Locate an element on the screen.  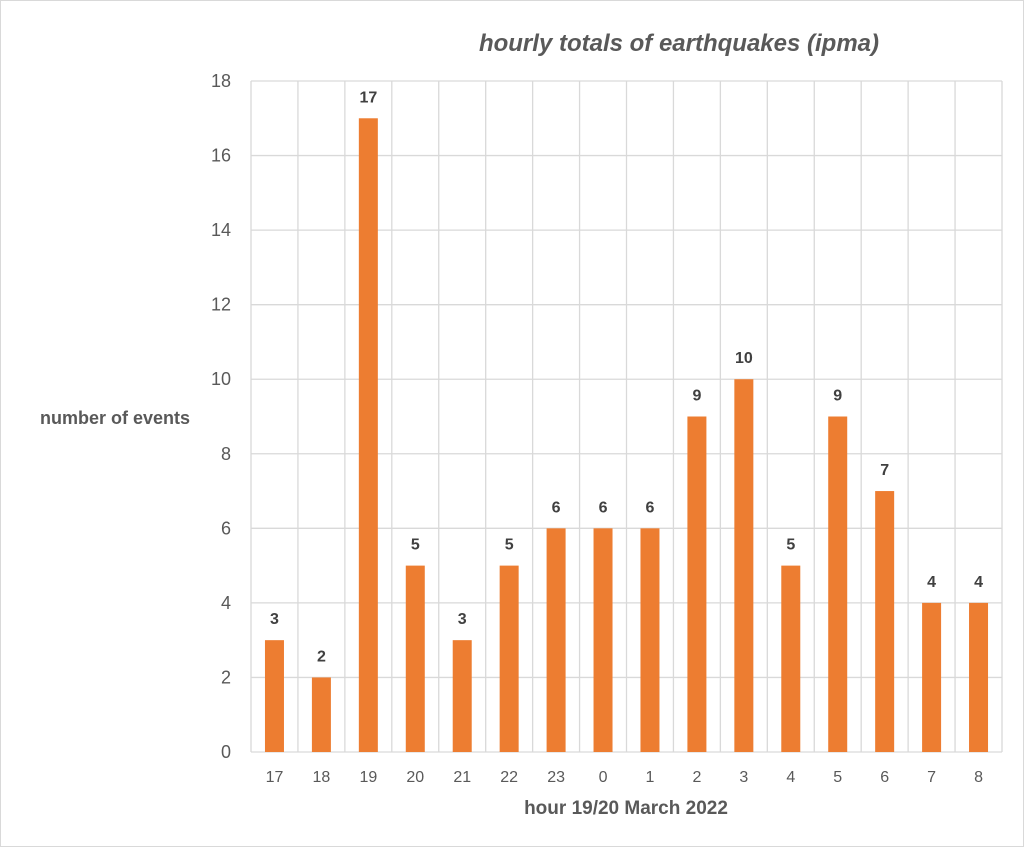
data-label-1: 6 is located at coordinates (650, 507).